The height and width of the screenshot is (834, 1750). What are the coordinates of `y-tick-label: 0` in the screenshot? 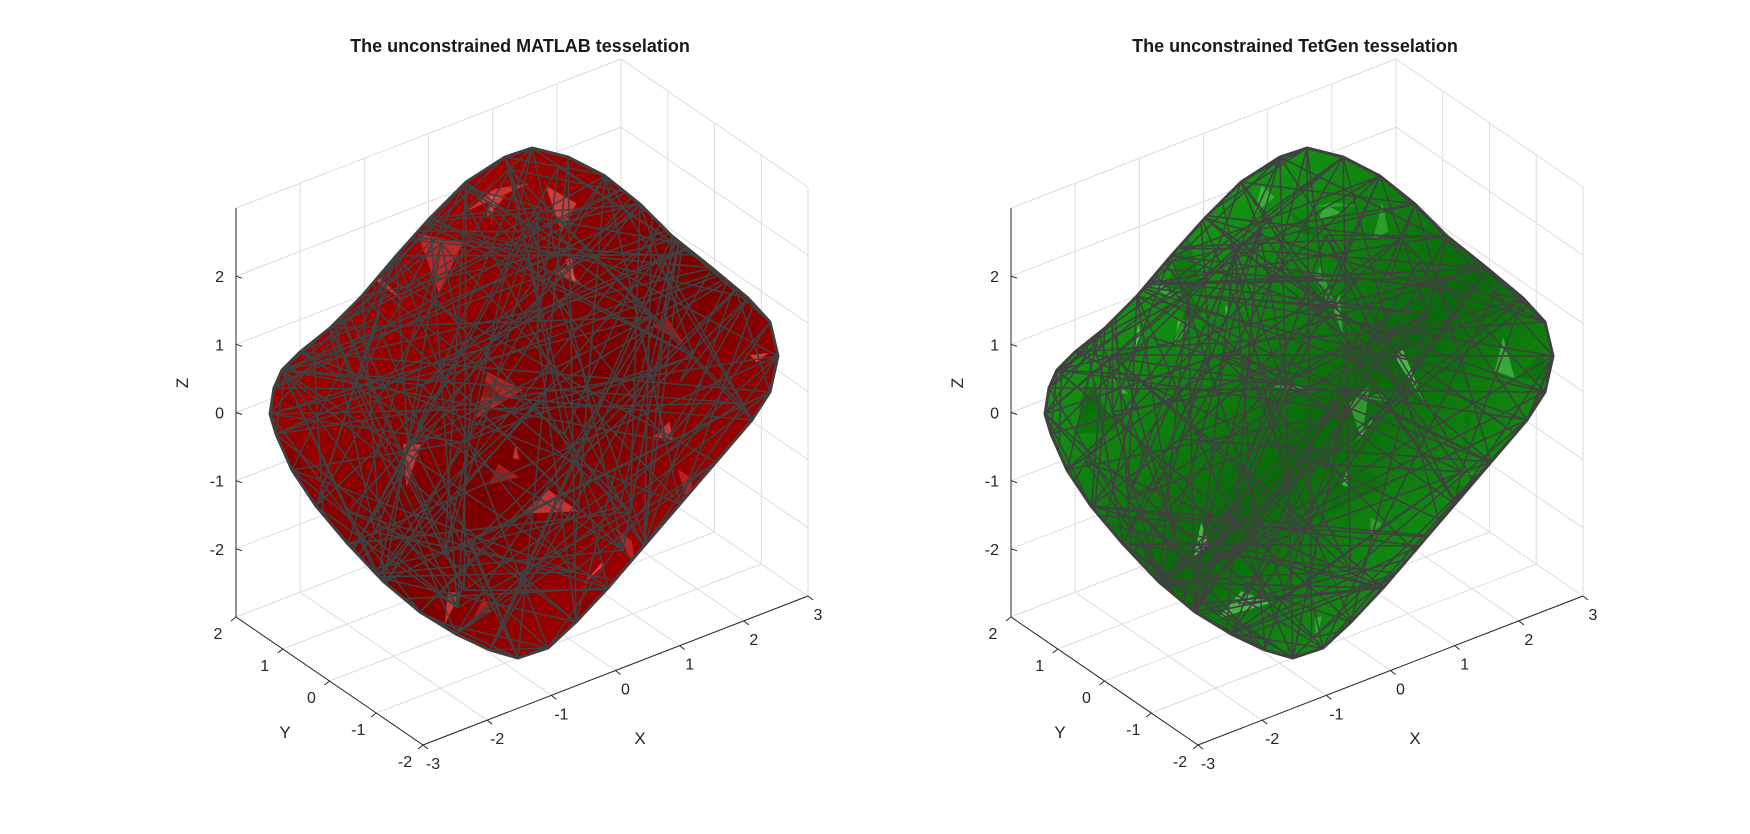 It's located at (1086, 698).